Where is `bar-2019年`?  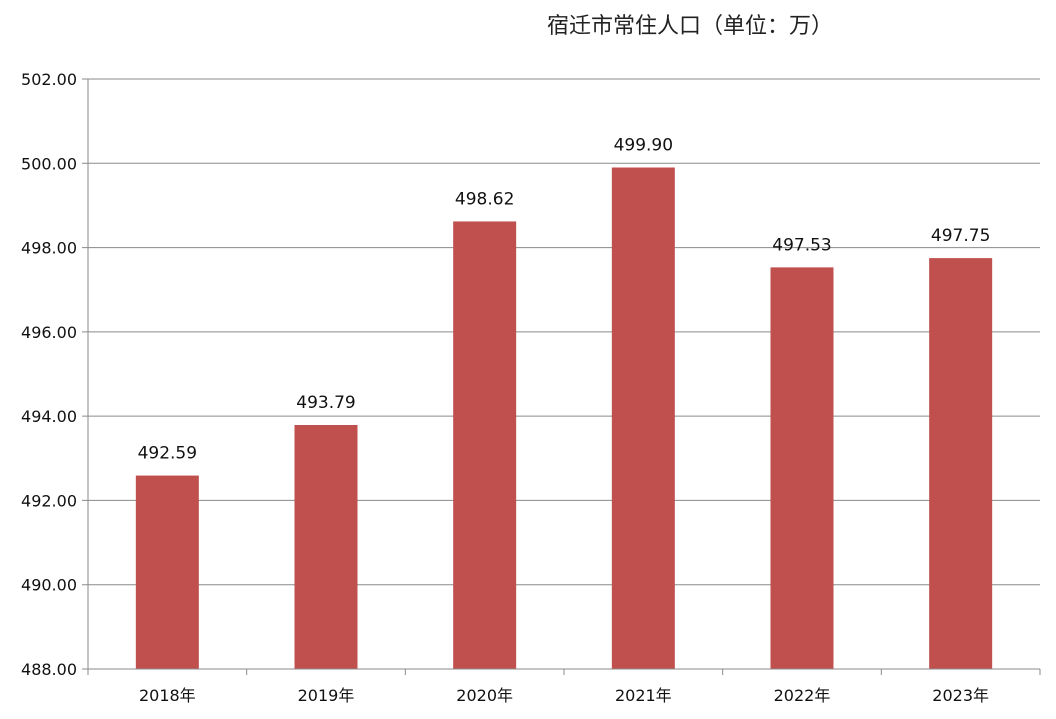 bar-2019年 is located at coordinates (326, 546).